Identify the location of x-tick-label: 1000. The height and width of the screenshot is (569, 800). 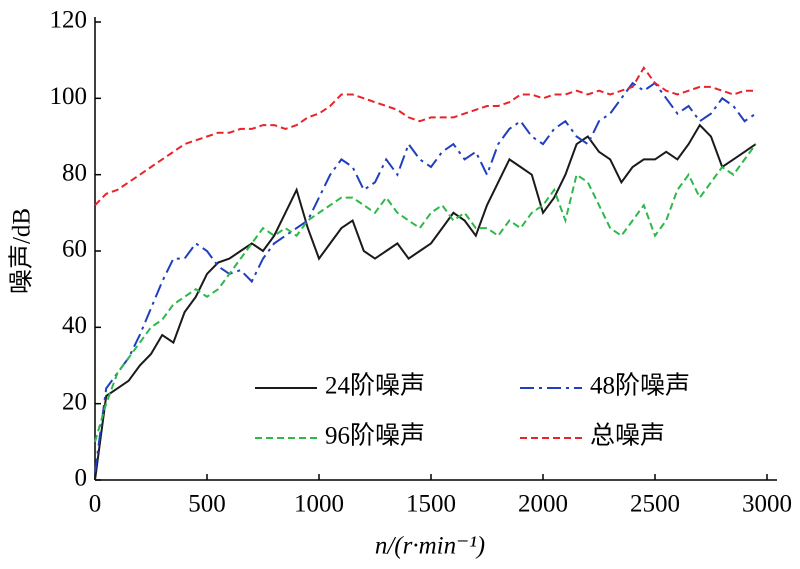
(319, 504).